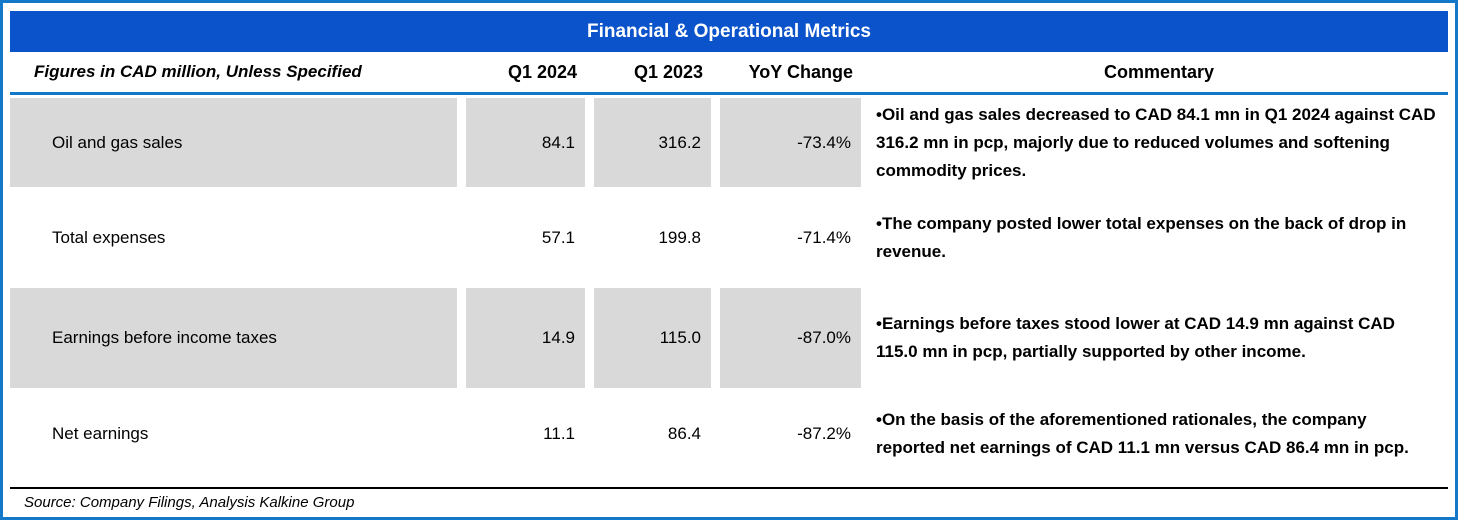  What do you see at coordinates (668, 71) in the screenshot?
I see `column-header-q1-2023: Q1 2023` at bounding box center [668, 71].